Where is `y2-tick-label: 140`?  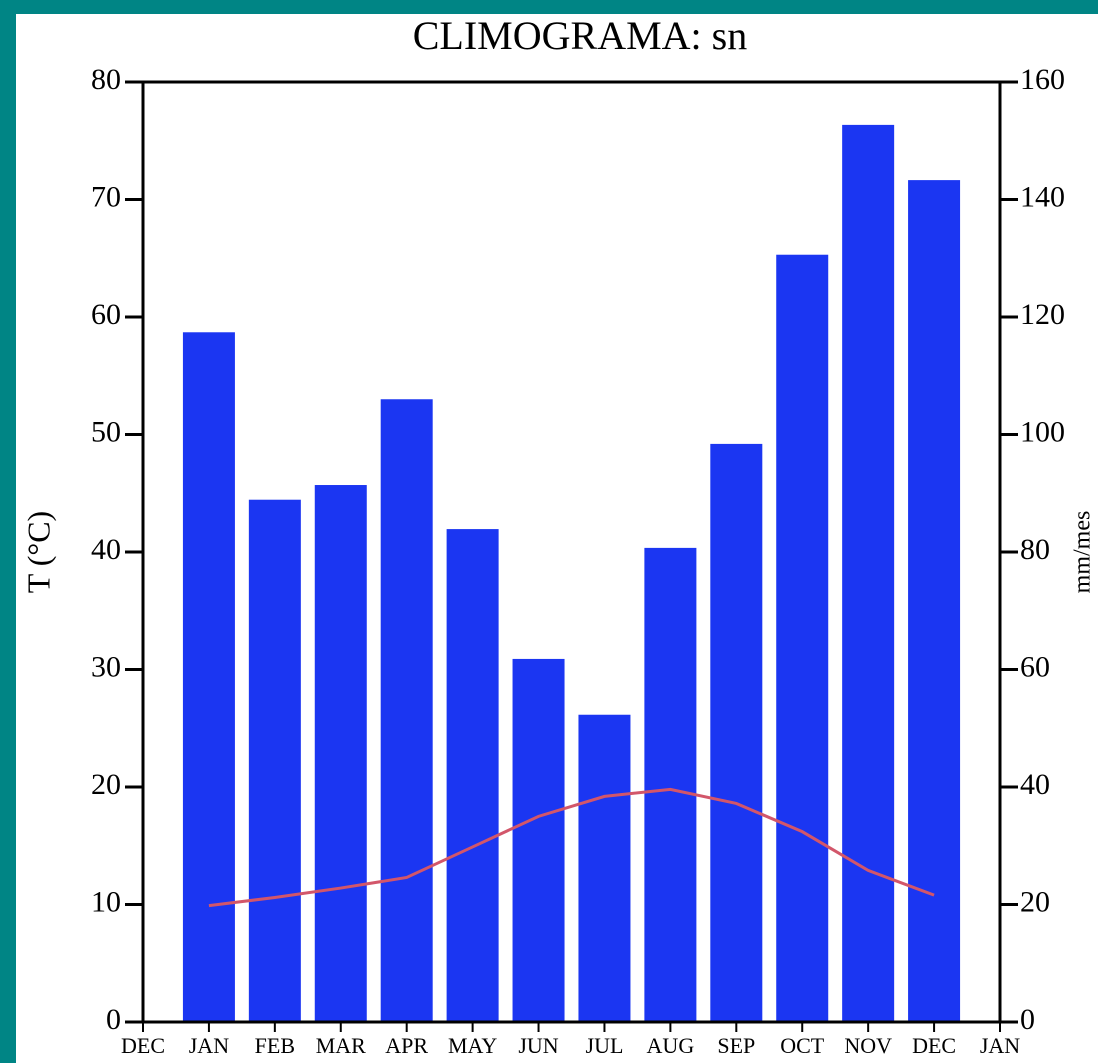 y2-tick-label: 140 is located at coordinates (1042, 196).